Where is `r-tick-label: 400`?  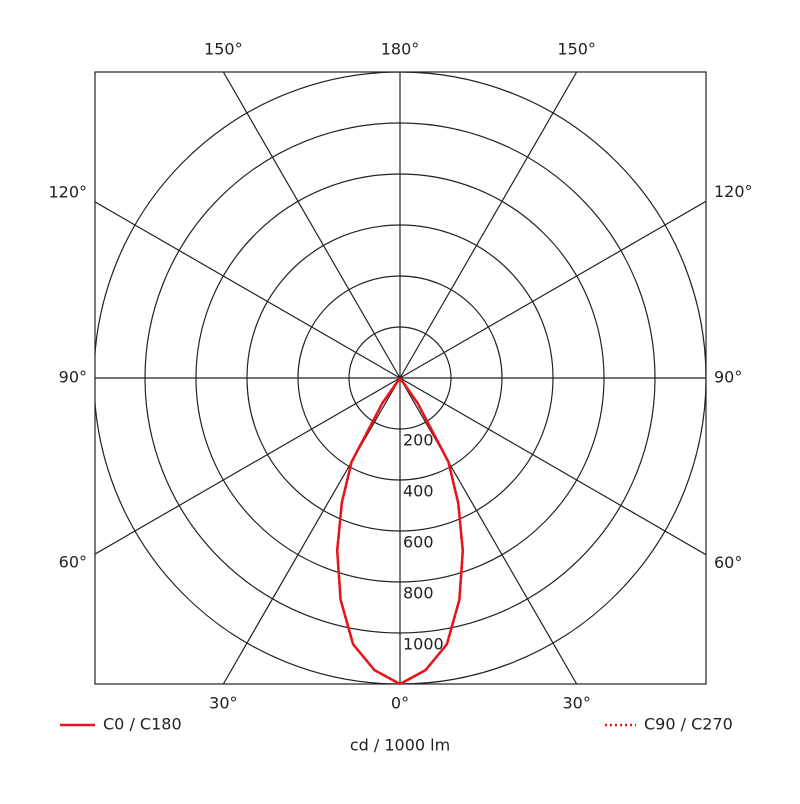
r-tick-label: 400 is located at coordinates (418, 491).